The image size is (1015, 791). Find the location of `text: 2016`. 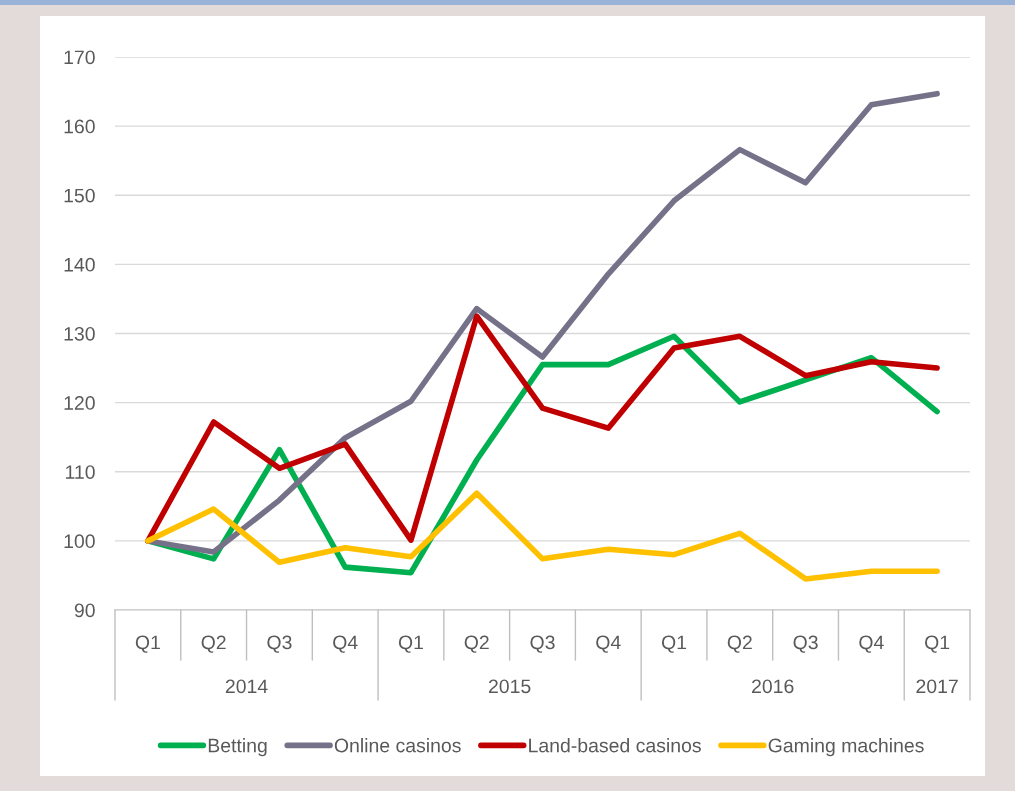

text: 2016 is located at coordinates (773, 686).